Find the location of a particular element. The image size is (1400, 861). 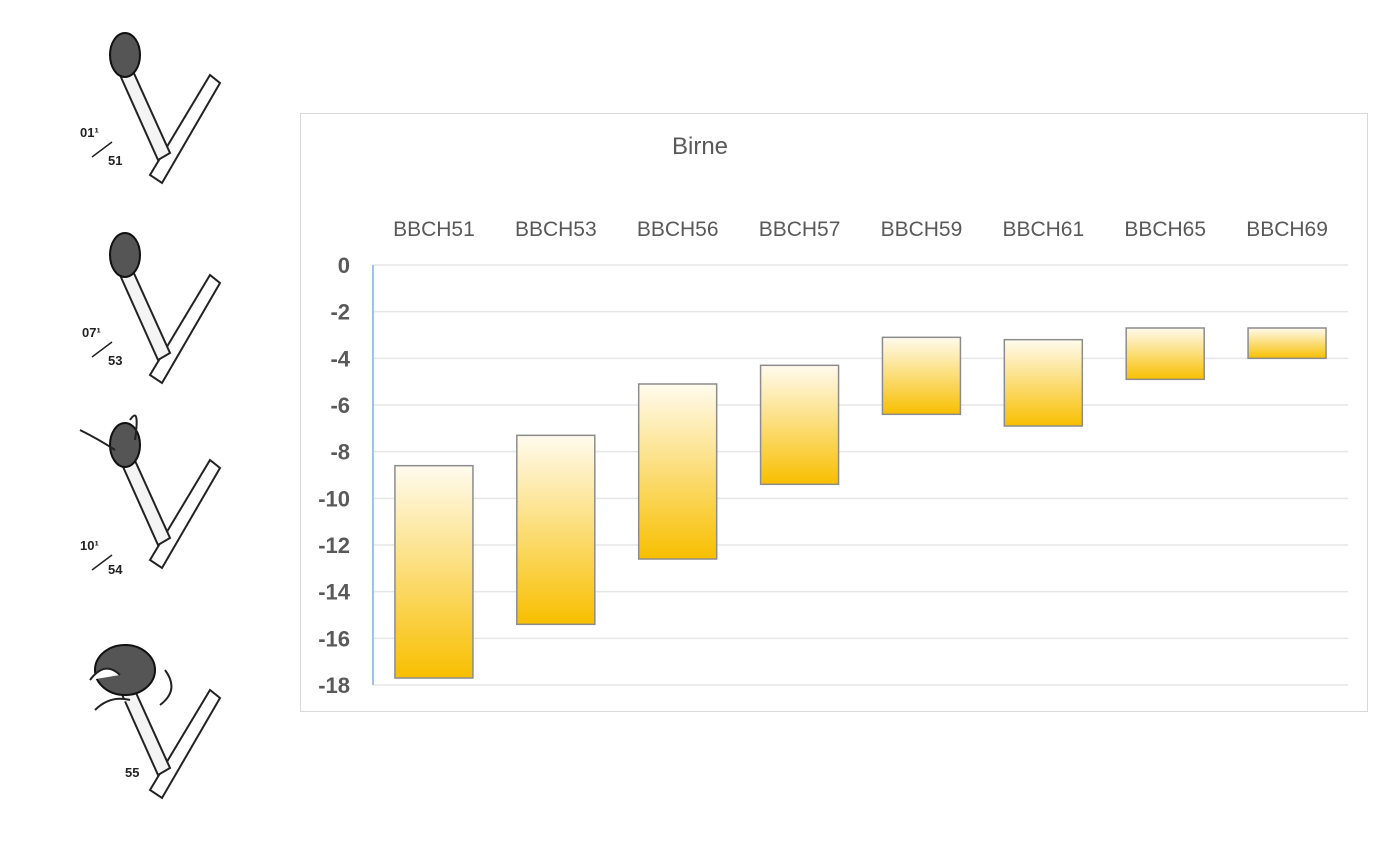

bbch-code-label: 01¹ is located at coordinates (89, 132).